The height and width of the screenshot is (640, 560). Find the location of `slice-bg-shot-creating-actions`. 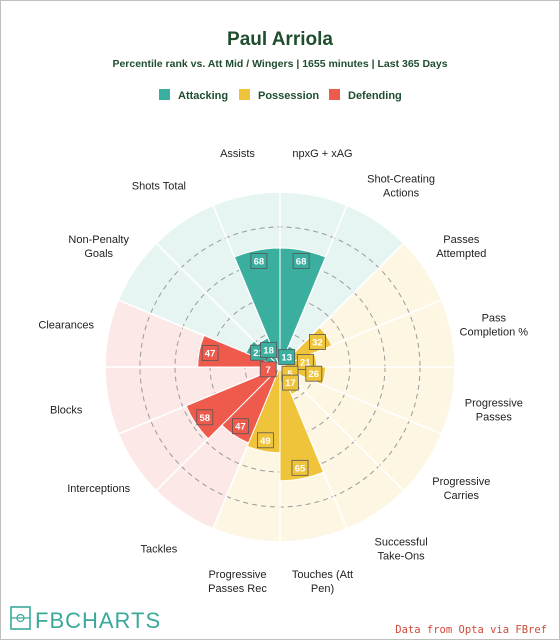

slice-bg-shot-creating-actions is located at coordinates (342, 286).